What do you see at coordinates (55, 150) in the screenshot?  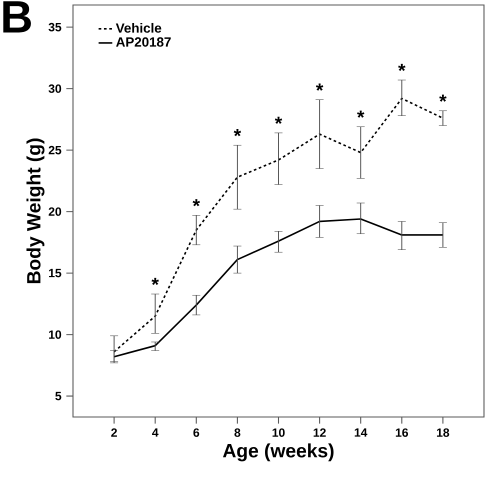 I see `y-tick-label: 25` at bounding box center [55, 150].